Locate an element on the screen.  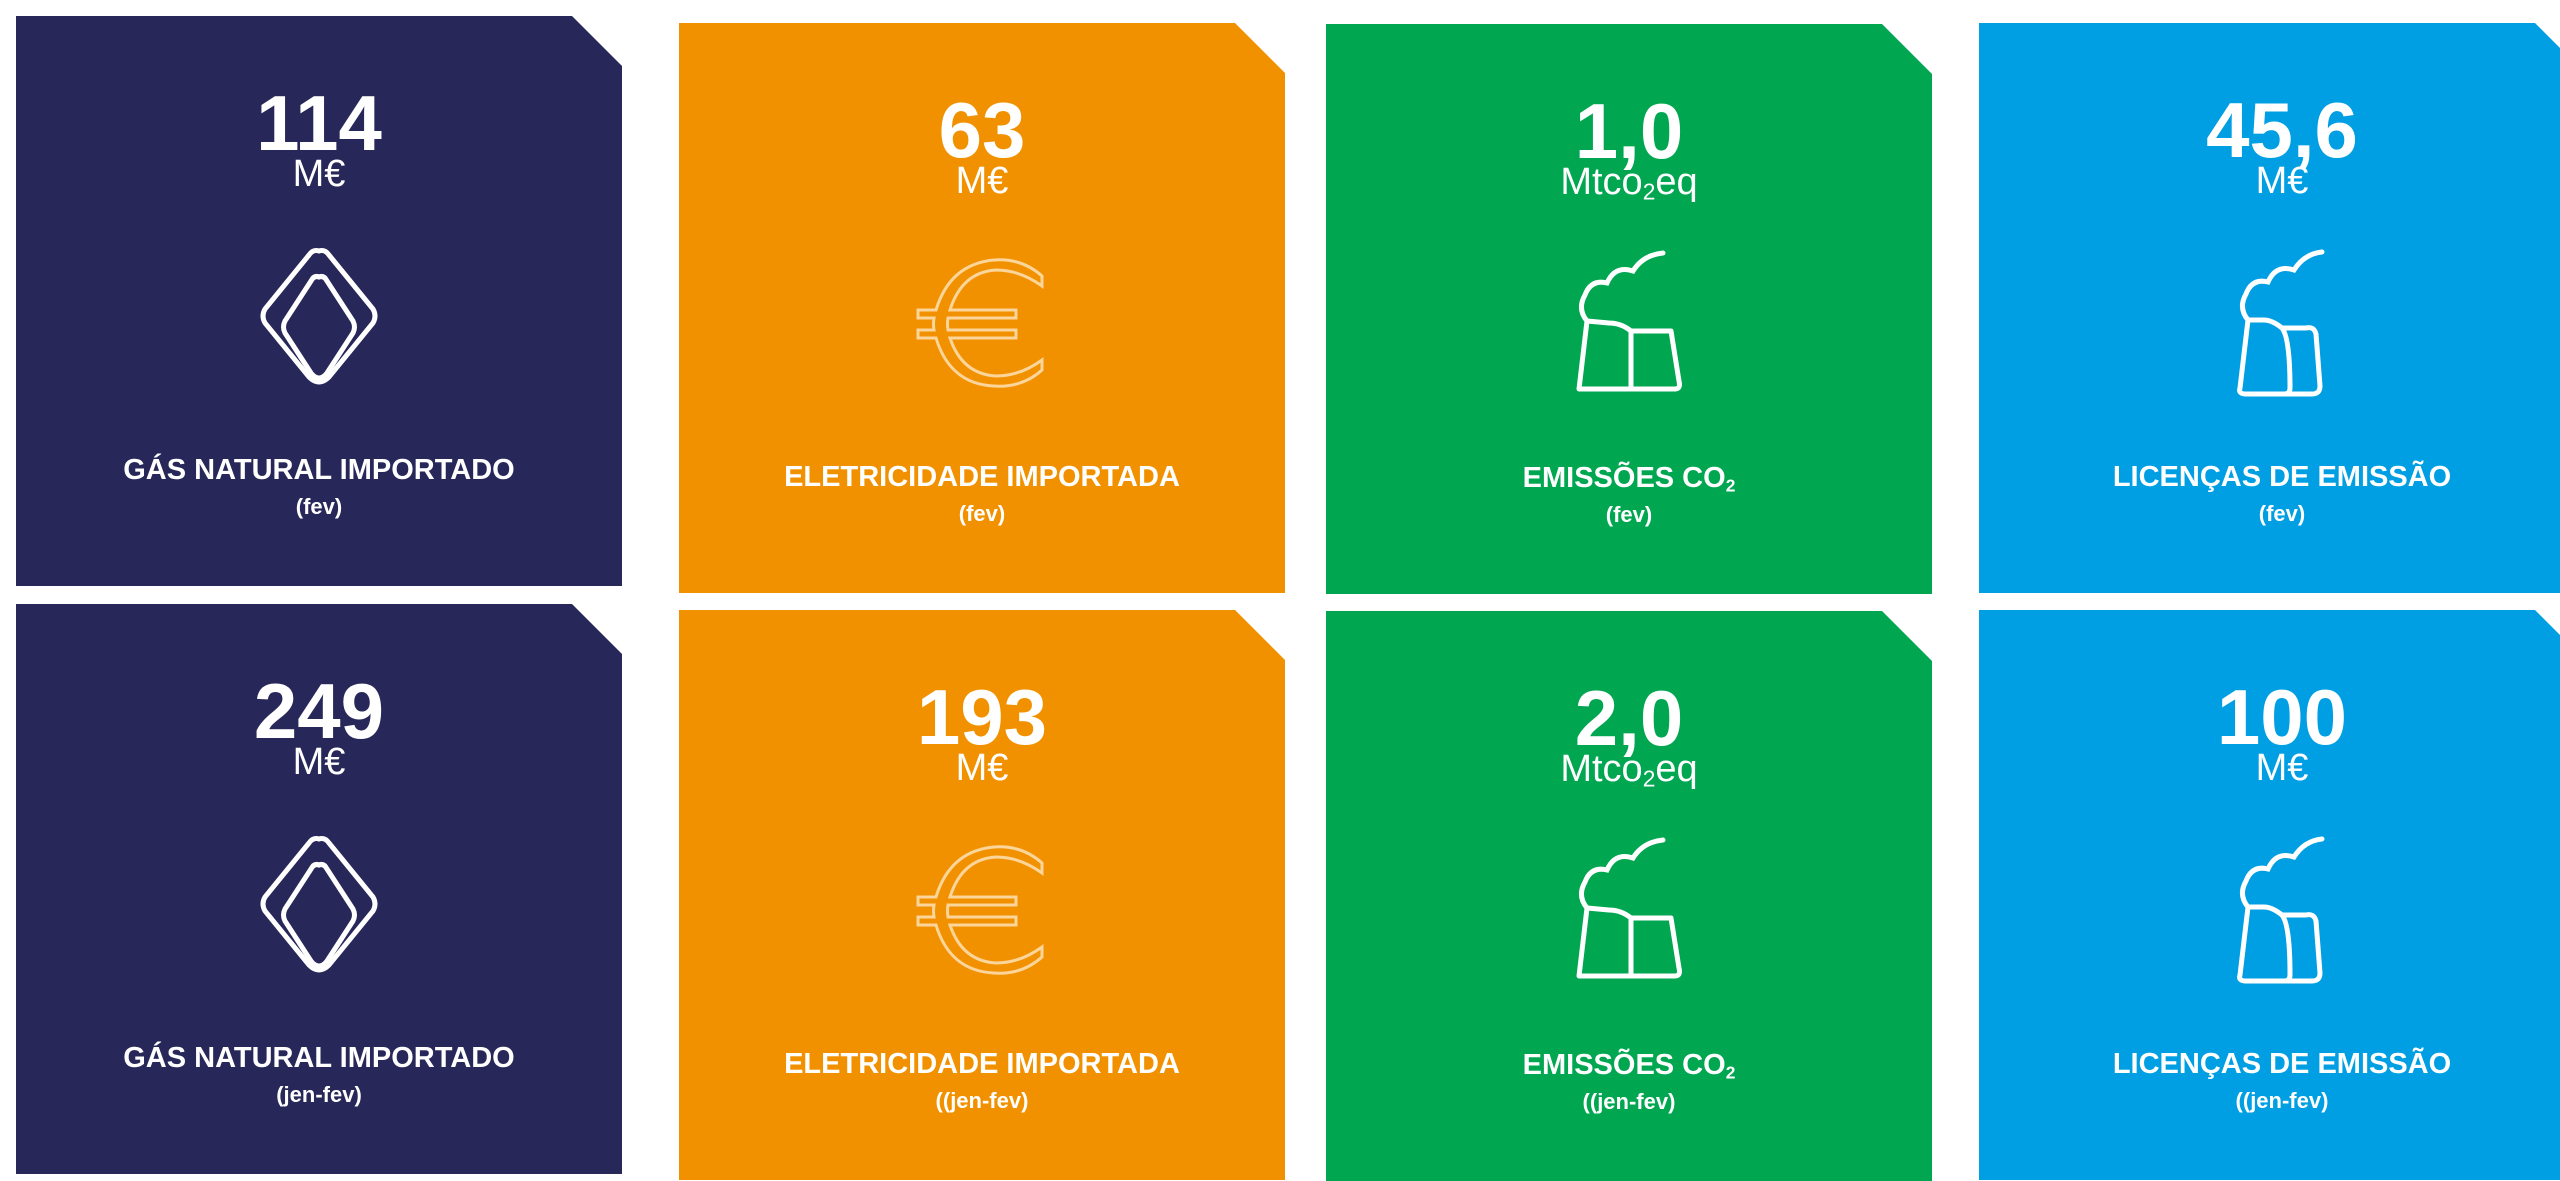
kpi-value: 100 is located at coordinates (2269, 717).